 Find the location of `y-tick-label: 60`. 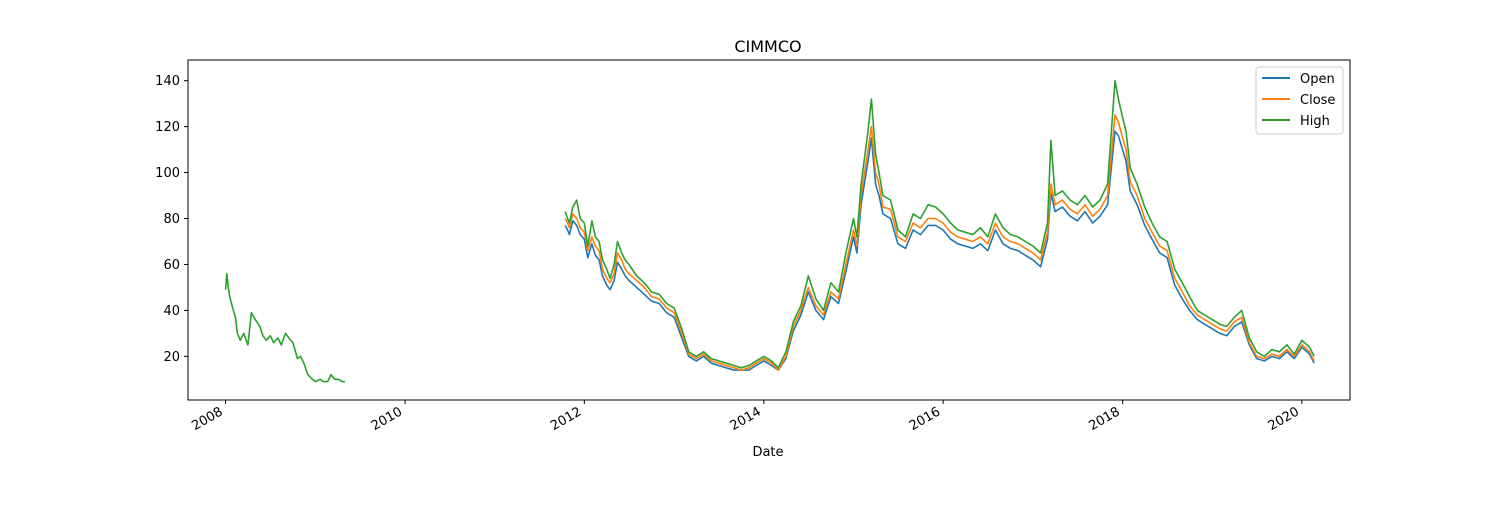

y-tick-label: 60 is located at coordinates (171, 265).